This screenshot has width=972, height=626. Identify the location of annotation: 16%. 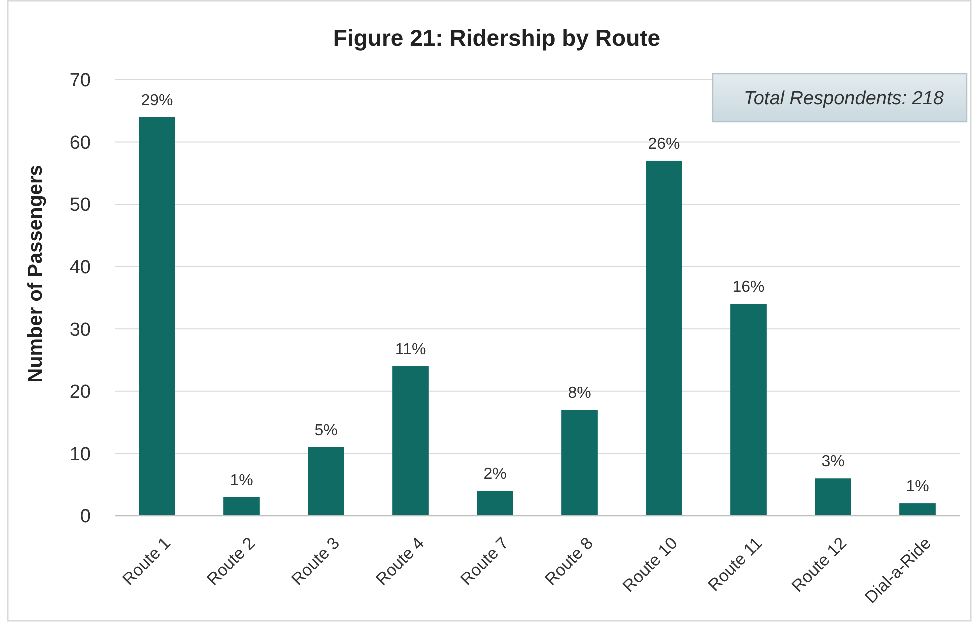
(748, 287).